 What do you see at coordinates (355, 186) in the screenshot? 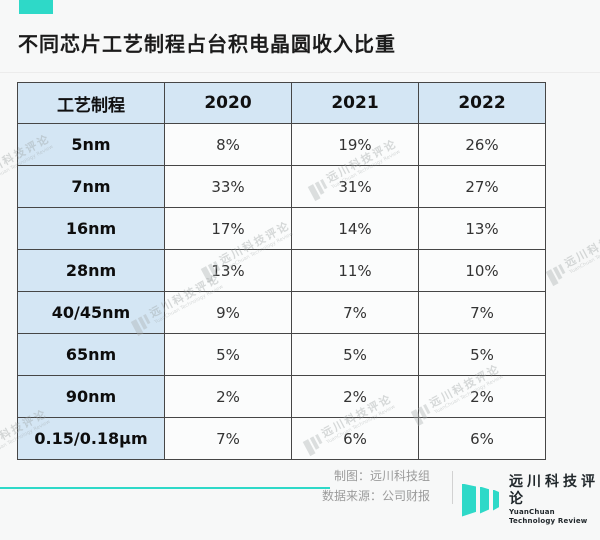
I see `cell-value: 31%` at bounding box center [355, 186].